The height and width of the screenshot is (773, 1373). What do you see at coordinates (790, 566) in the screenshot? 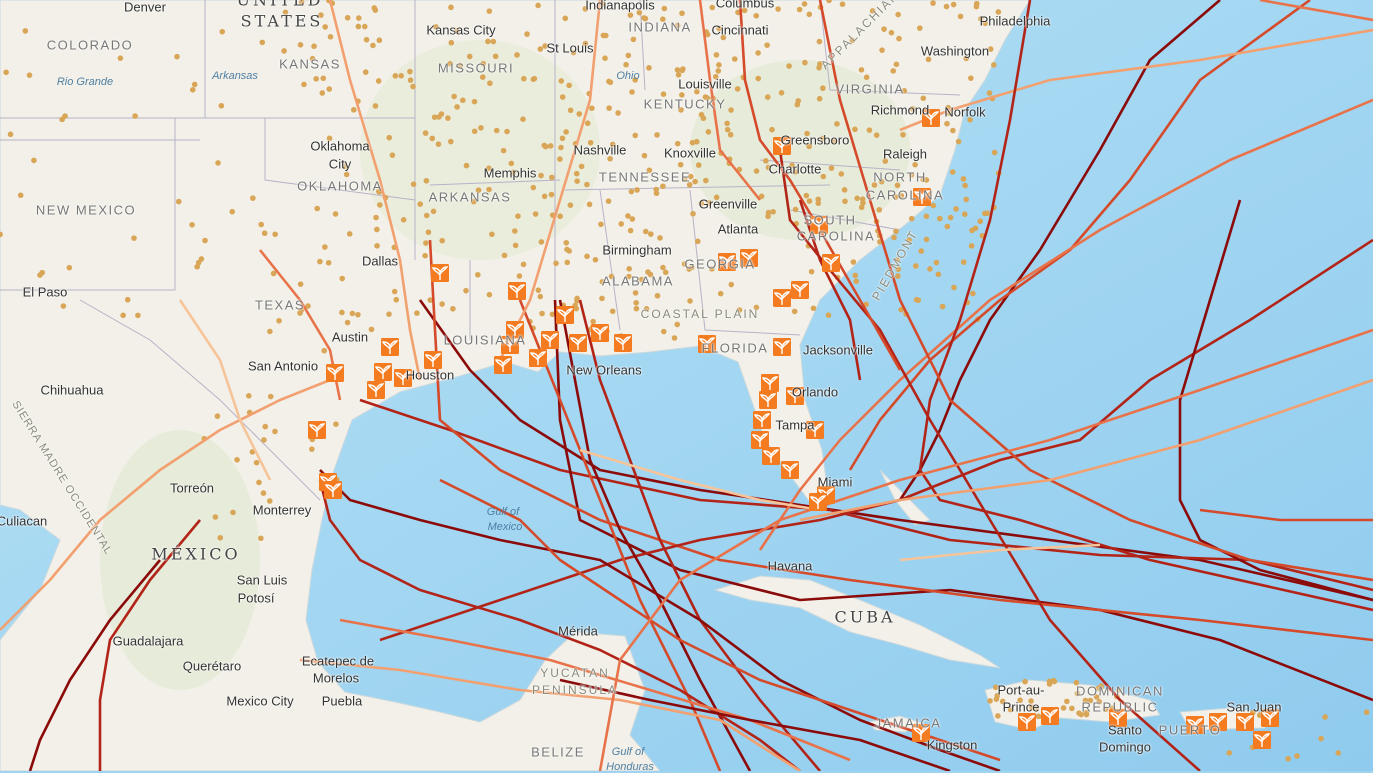
I see `map-label-city: Havana` at bounding box center [790, 566].